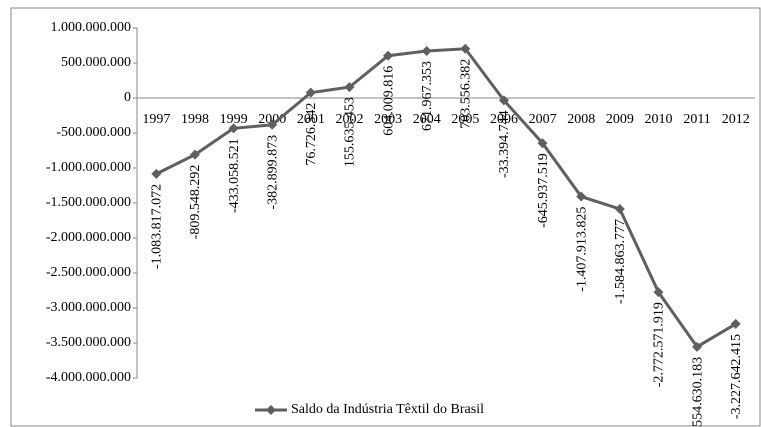  I want to click on legend-label: Saldo da Indústria Têxtil do Brasil, so click(387, 409).